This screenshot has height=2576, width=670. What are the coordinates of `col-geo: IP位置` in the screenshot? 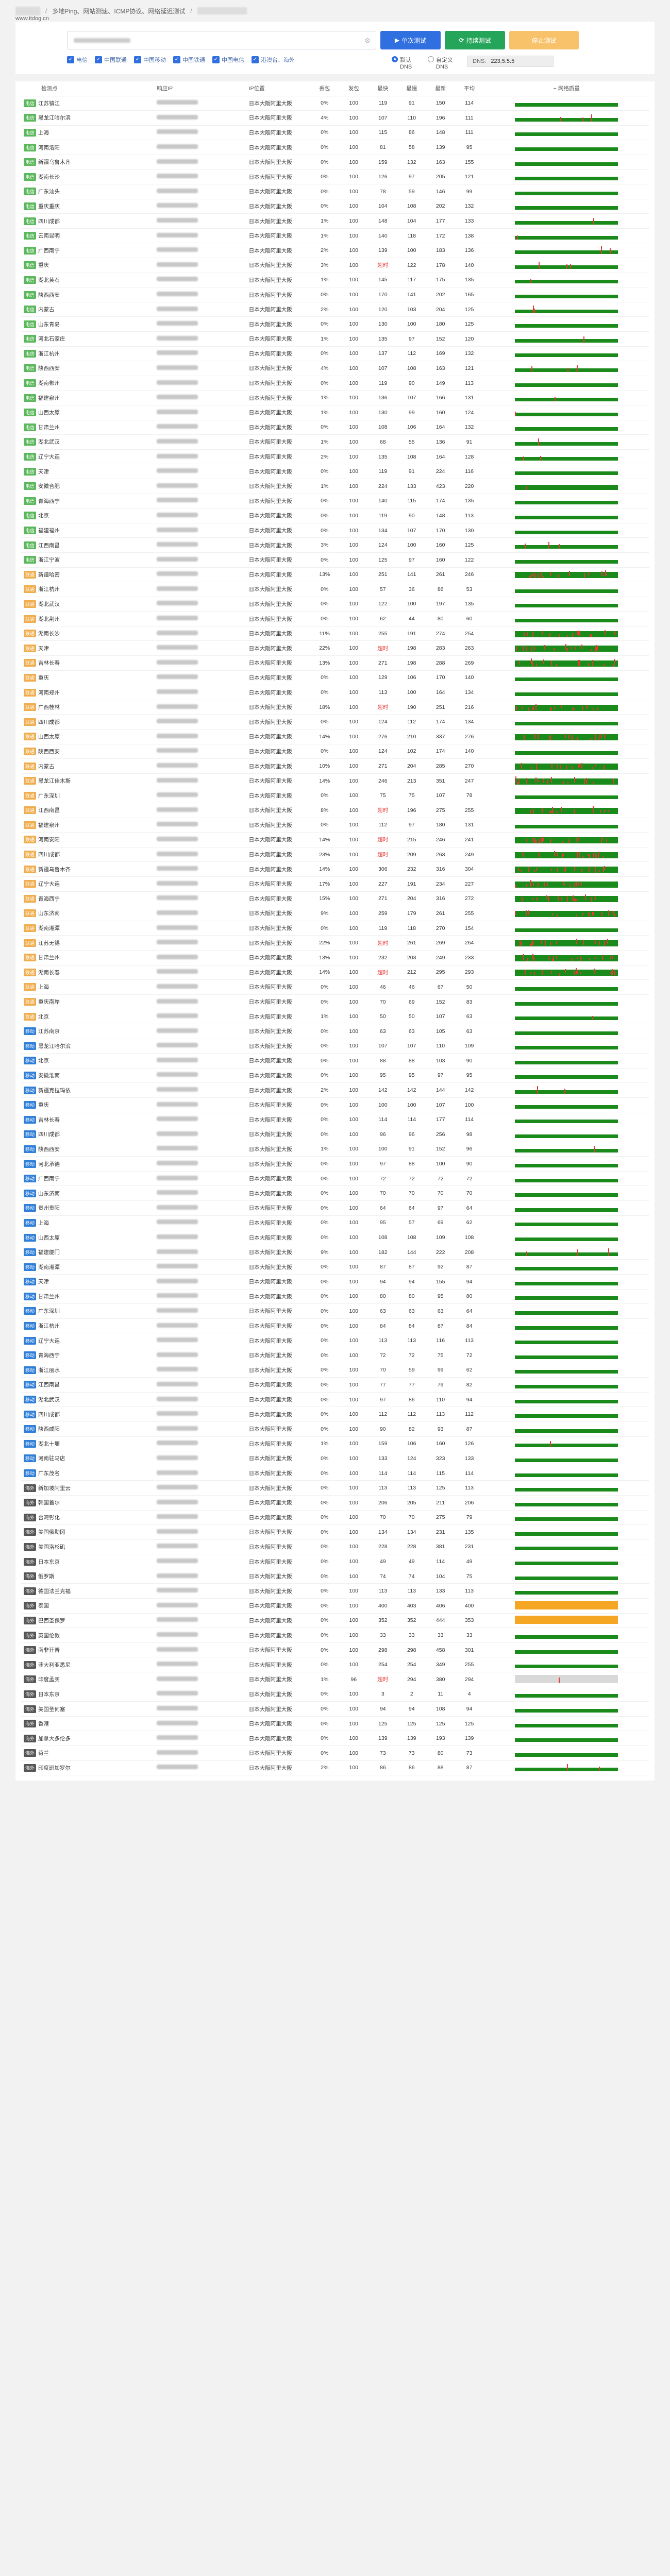 It's located at (279, 88).